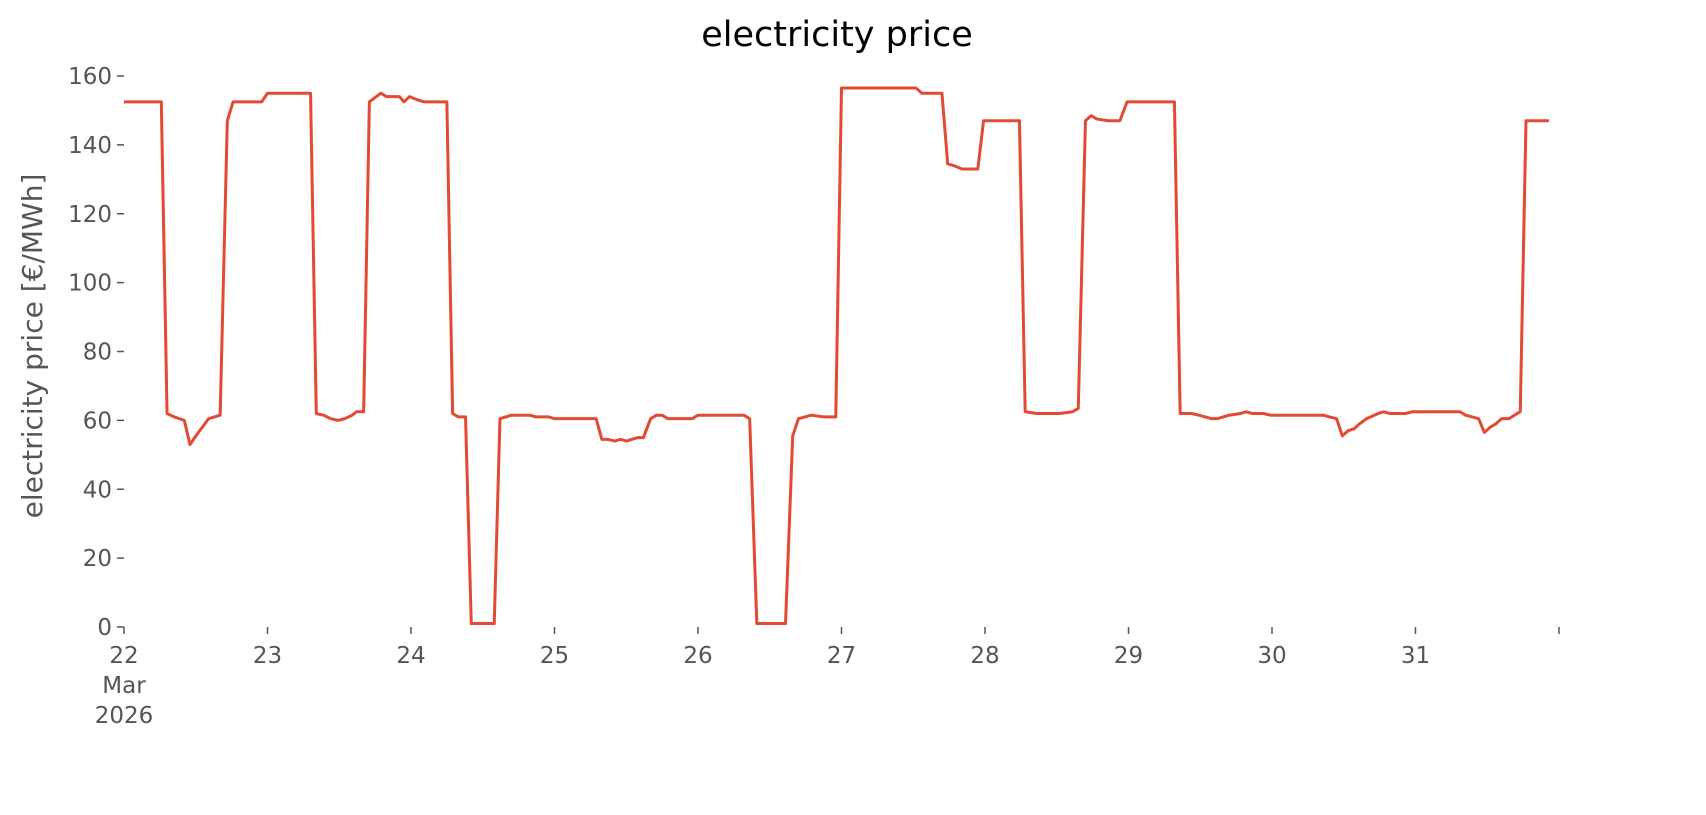 The height and width of the screenshot is (815, 1706). Describe the element at coordinates (97, 353) in the screenshot. I see `y-tick-label: 80` at that location.